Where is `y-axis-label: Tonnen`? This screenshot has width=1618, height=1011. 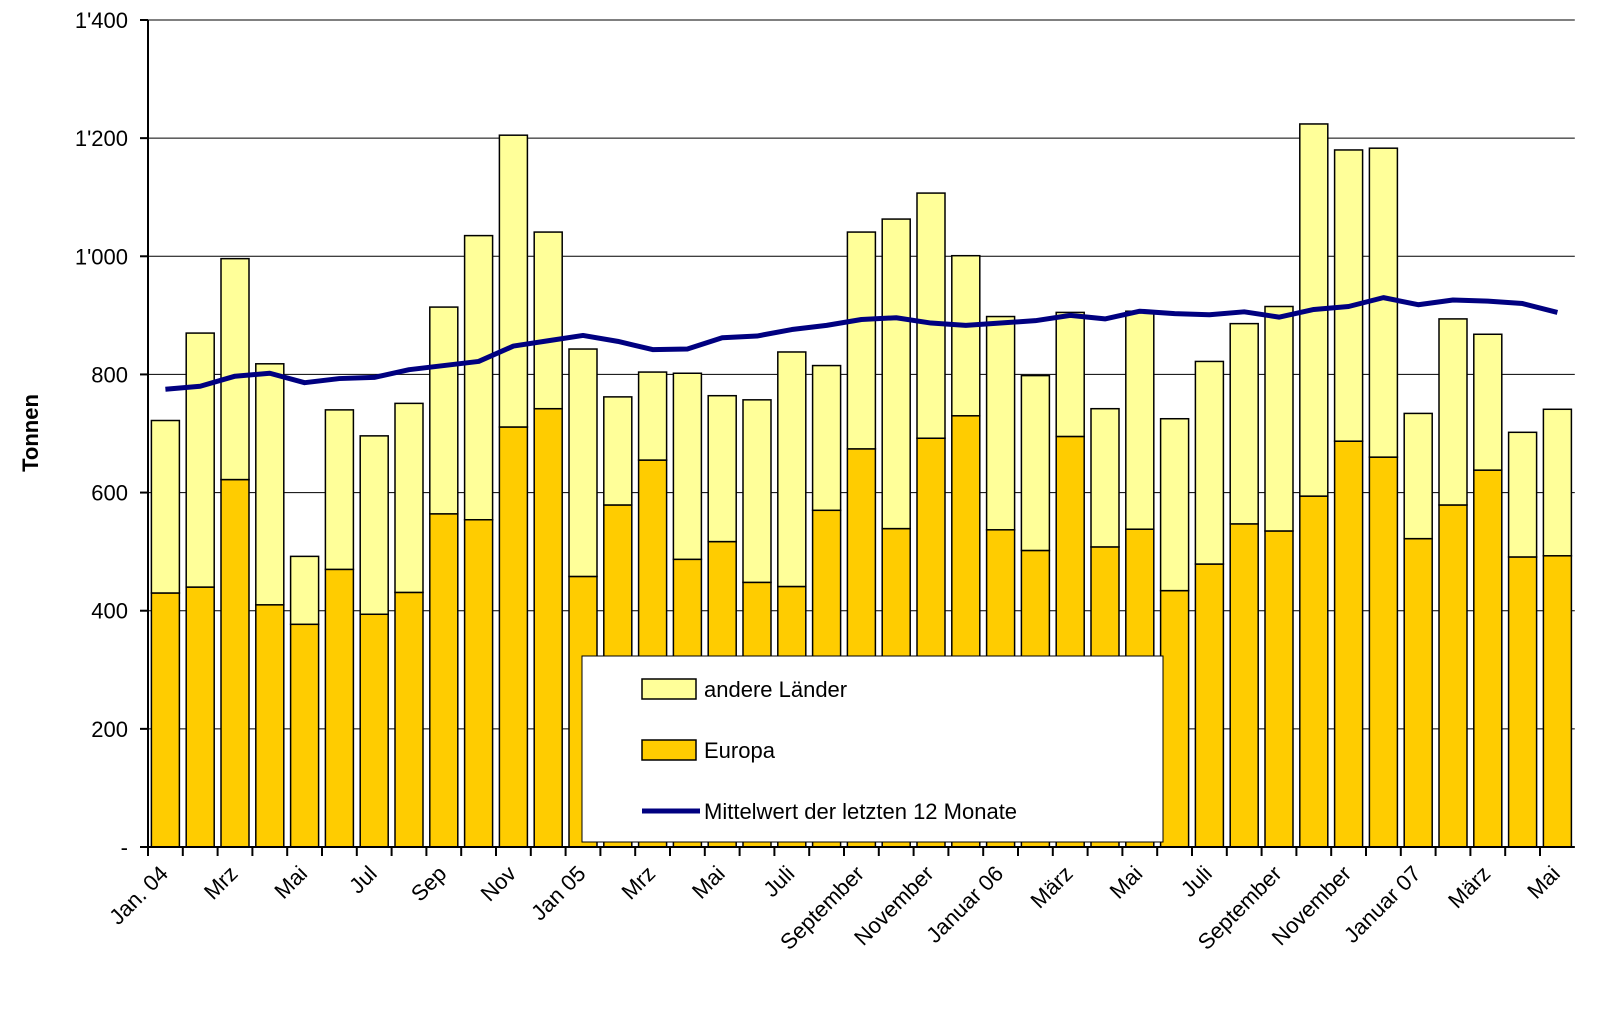 y-axis-label: Tonnen is located at coordinates (30, 433).